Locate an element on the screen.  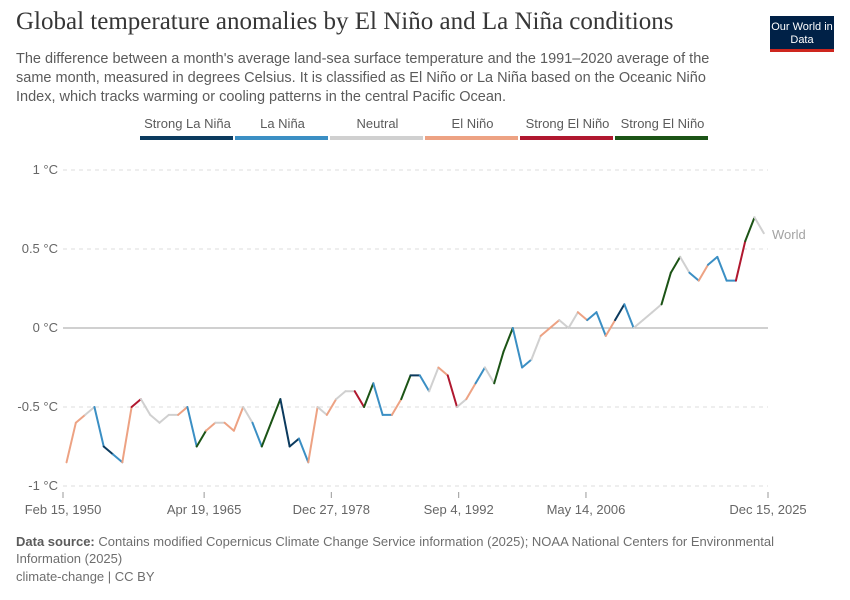
x-tick-label: Dec 15, 2025 is located at coordinates (767, 509).